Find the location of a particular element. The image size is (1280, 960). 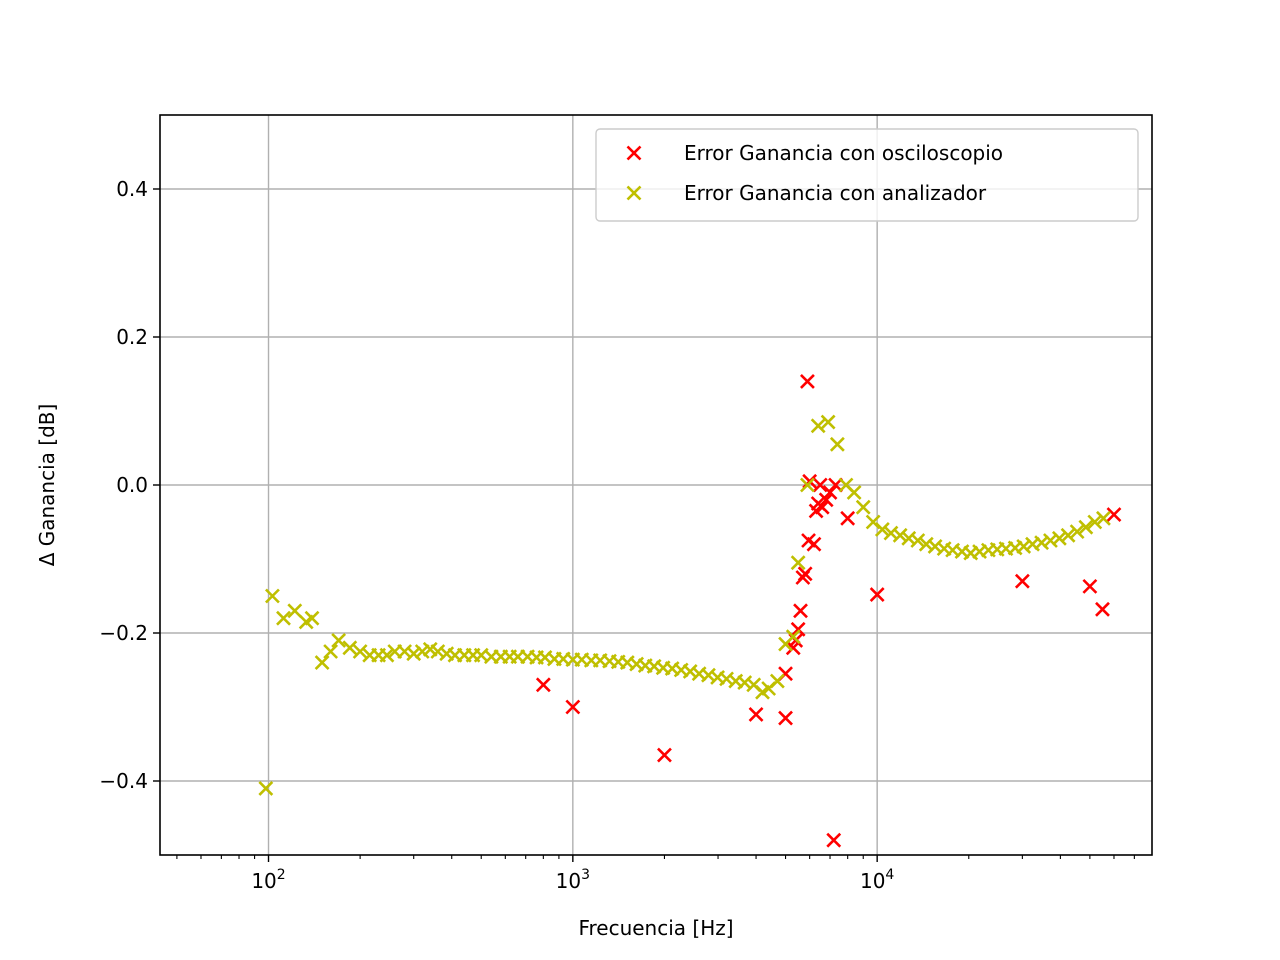

x-tick-label: 10² is located at coordinates (268, 880).